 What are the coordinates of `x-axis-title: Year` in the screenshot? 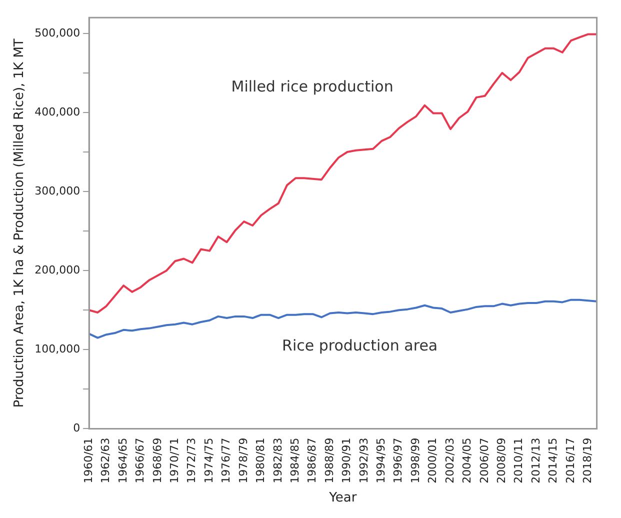 It's located at (343, 498).